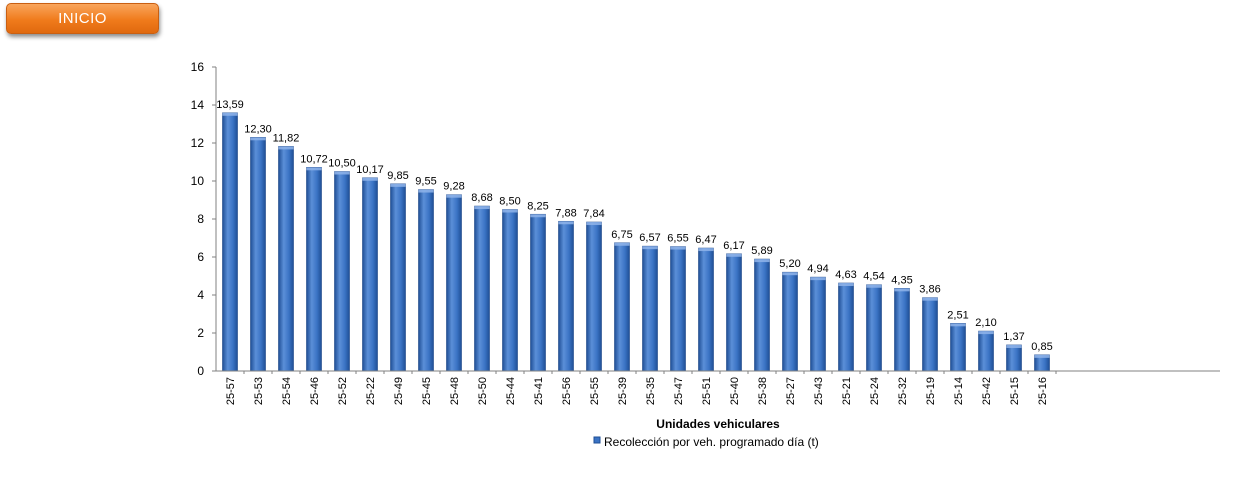 This screenshot has width=1240, height=492. I want to click on x-tick-label: 25-54, so click(287, 391).